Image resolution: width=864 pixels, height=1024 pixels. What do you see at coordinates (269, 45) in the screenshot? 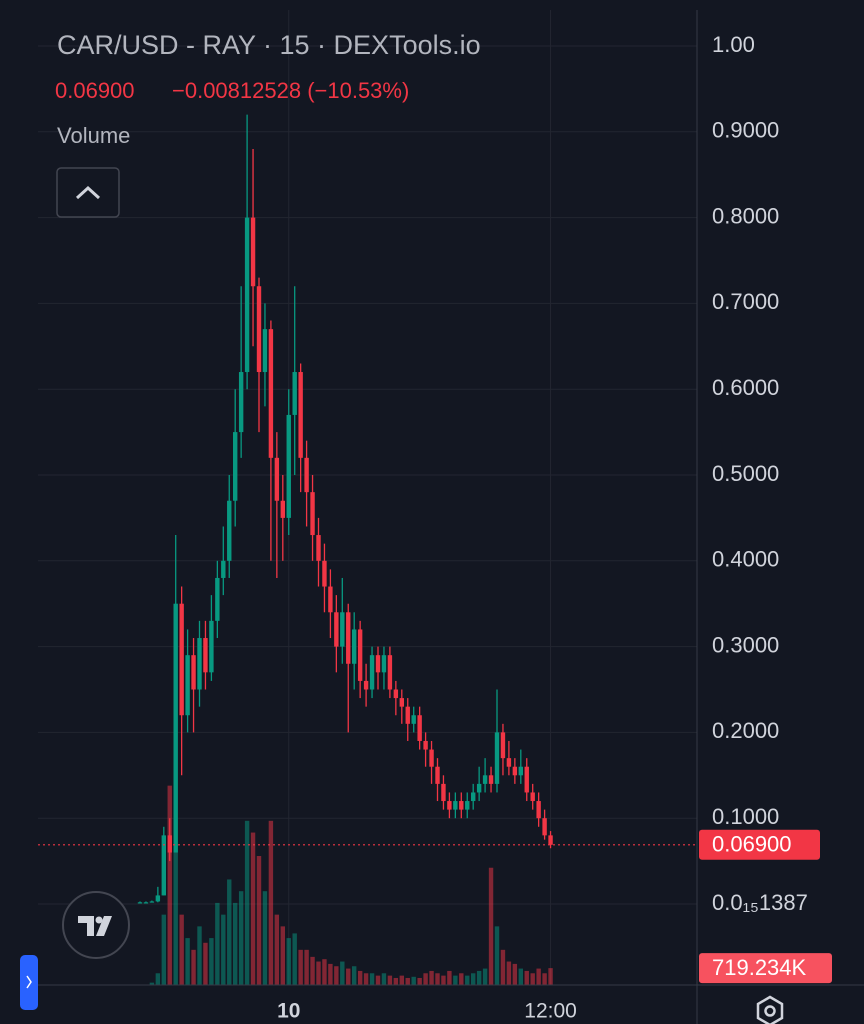
I see `chart-title: CAR/USD - RAY · 15 · DEXTools.io` at bounding box center [269, 45].